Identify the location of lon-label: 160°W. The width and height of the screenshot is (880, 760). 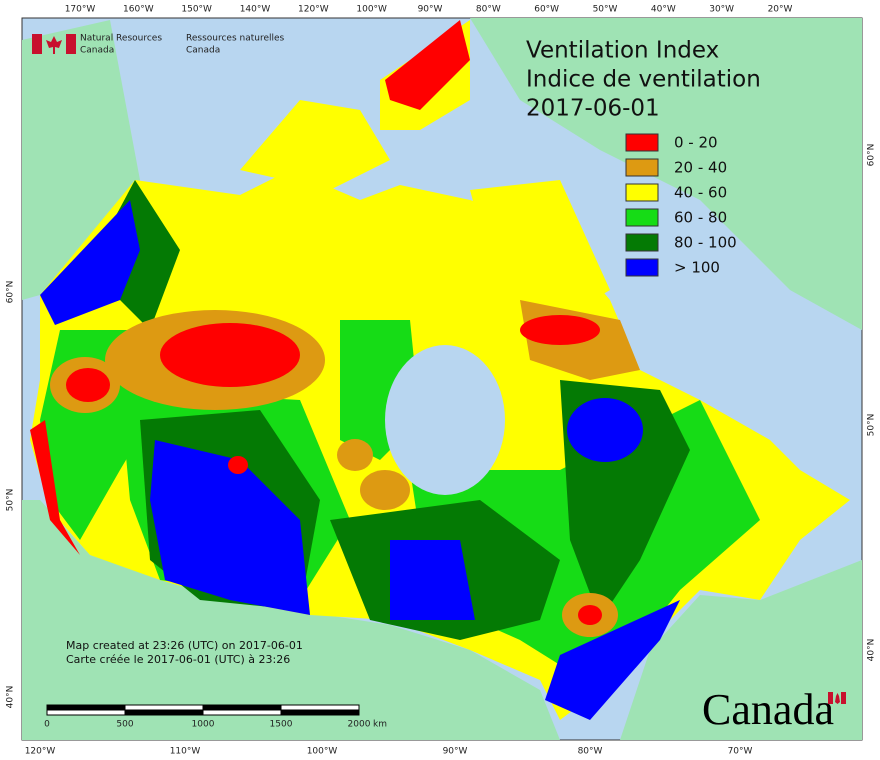
(138, 10).